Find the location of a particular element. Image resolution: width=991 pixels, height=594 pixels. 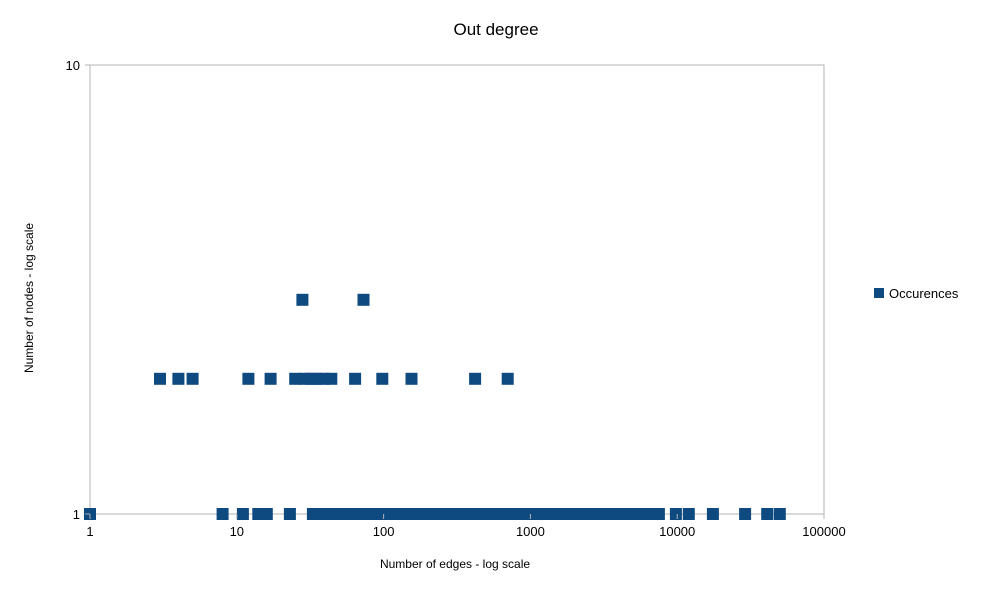

y-axis-label: Number of nodes - log scale is located at coordinates (29, 298).